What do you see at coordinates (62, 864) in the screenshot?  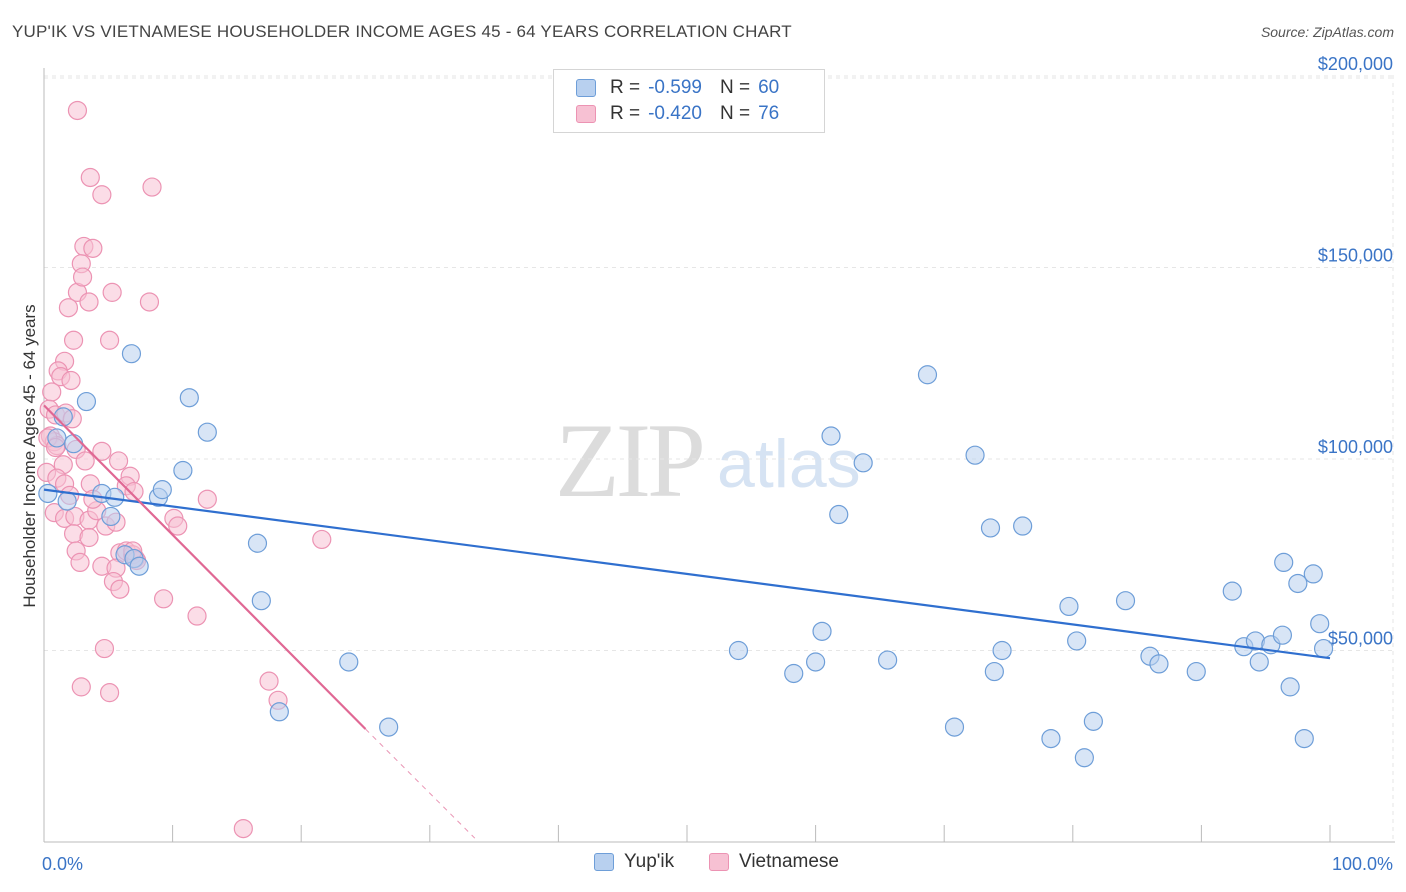 I see `x-tick-label: 0.0%` at bounding box center [62, 864].